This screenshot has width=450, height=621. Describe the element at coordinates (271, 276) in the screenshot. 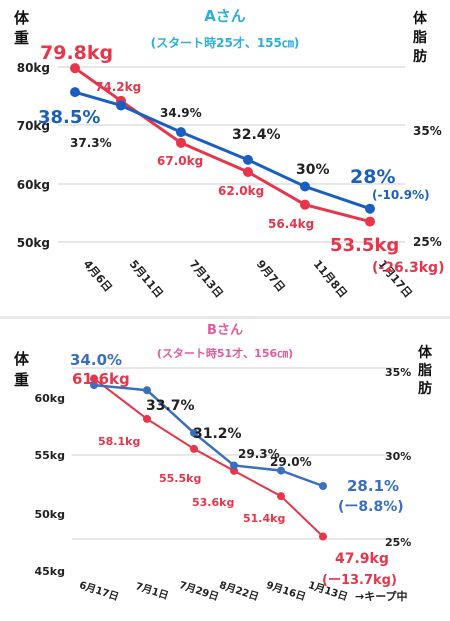

I see `chart-a-xtick: 9月7日` at that location.